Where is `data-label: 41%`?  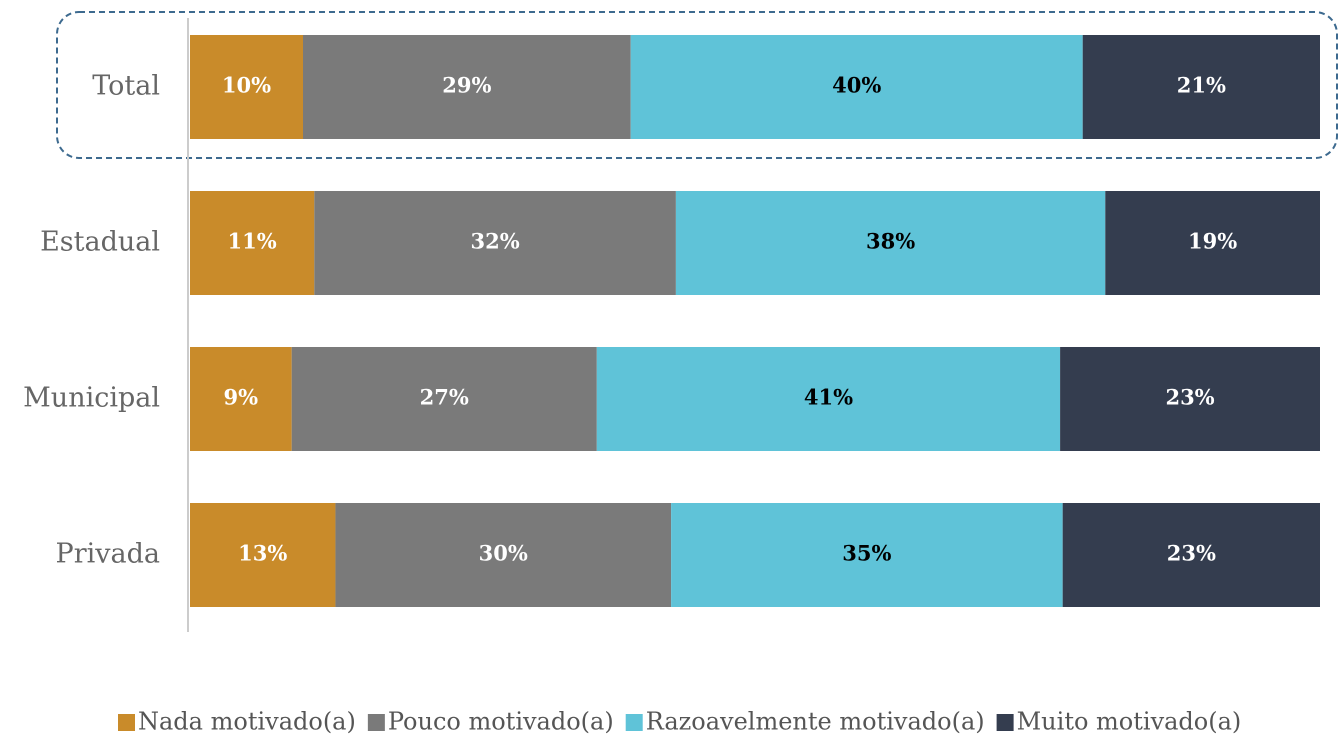
data-label: 41% is located at coordinates (828, 397).